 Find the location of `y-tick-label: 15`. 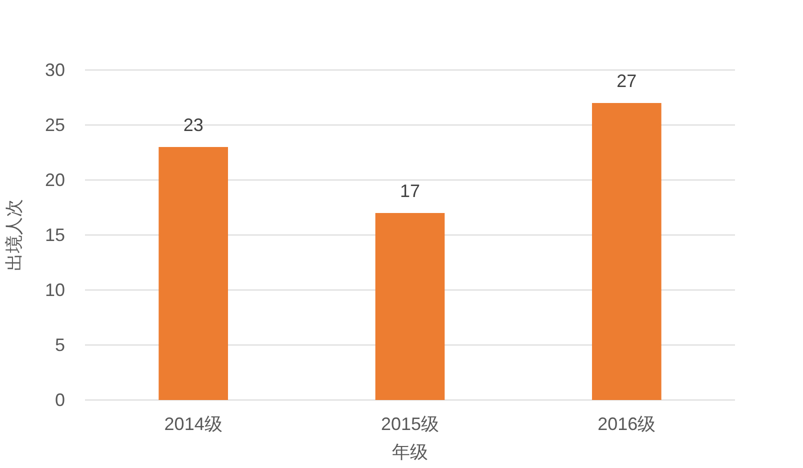

y-tick-label: 15 is located at coordinates (54, 235).